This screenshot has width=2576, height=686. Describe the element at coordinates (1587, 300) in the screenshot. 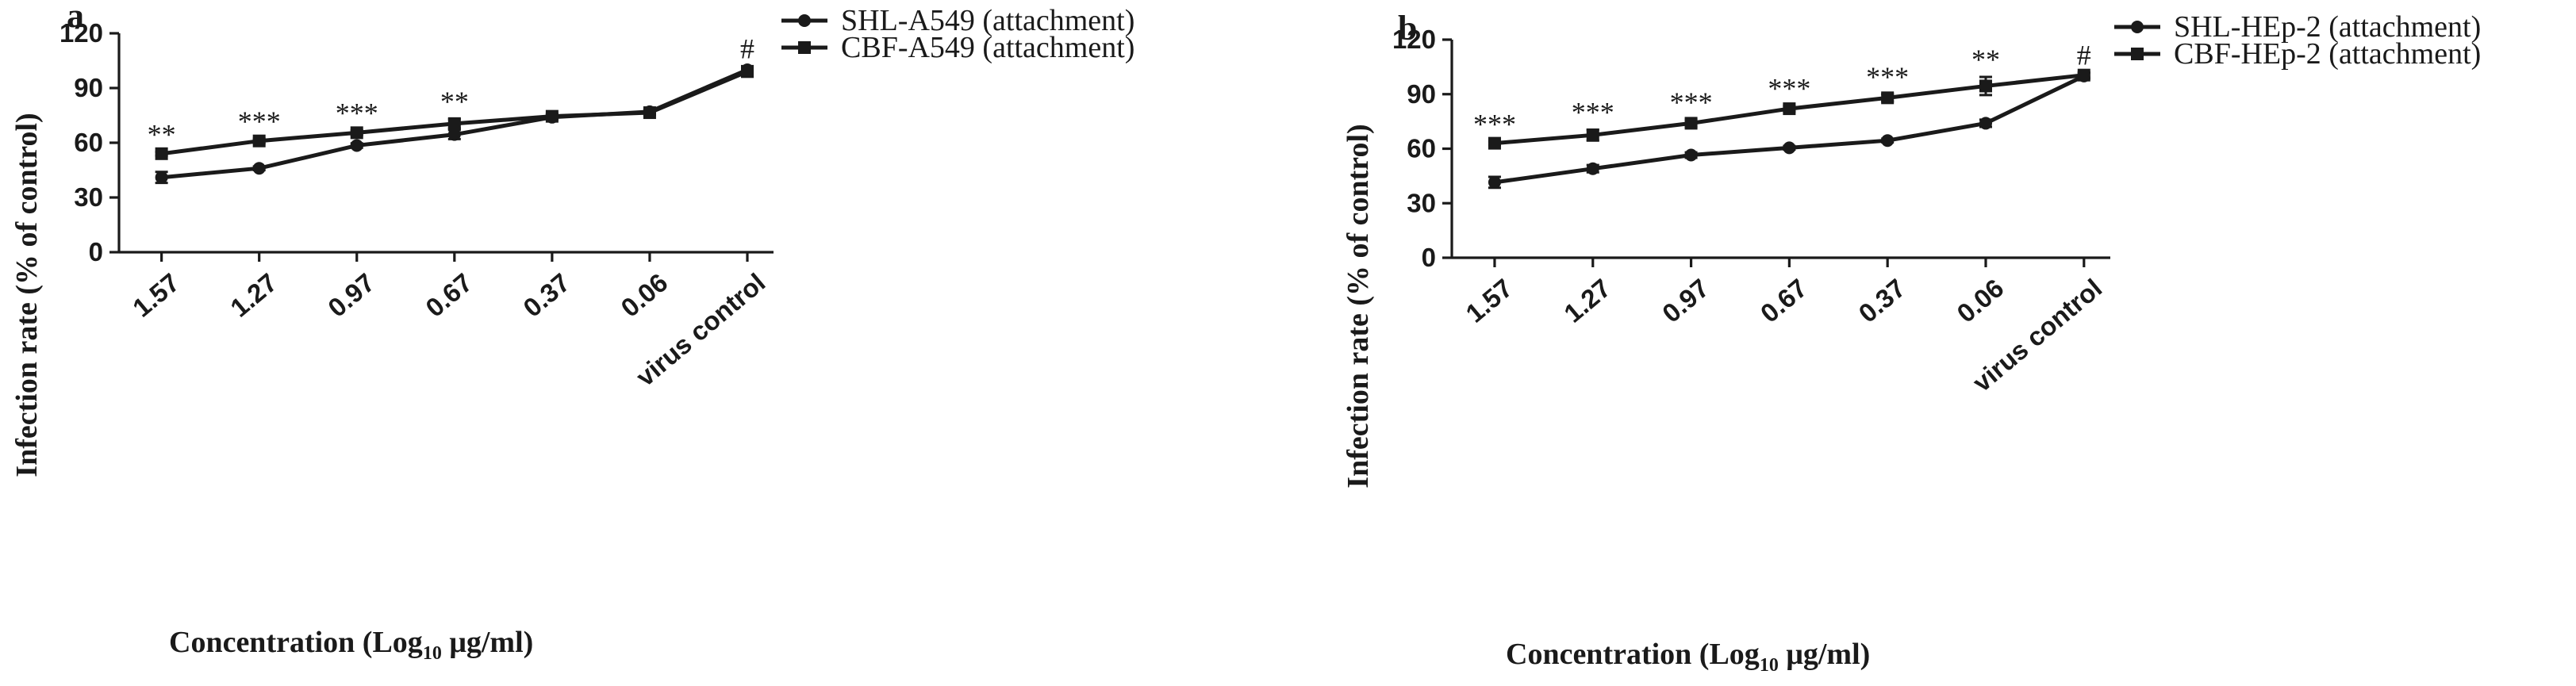

I see `x-tick-label-b-1-27: 1.27` at that location.